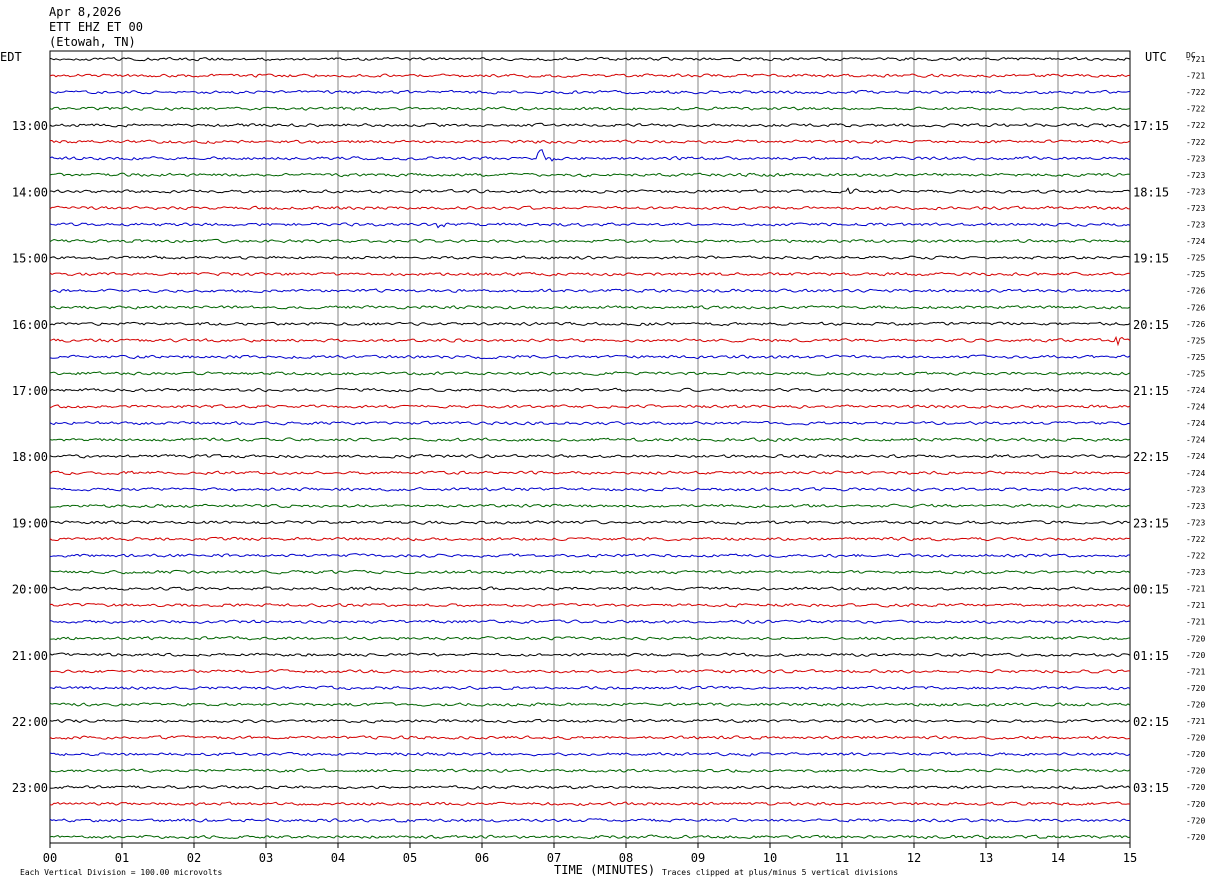 The height and width of the screenshot is (886, 1210). I want to click on x-tick-label: 00, so click(50, 858).